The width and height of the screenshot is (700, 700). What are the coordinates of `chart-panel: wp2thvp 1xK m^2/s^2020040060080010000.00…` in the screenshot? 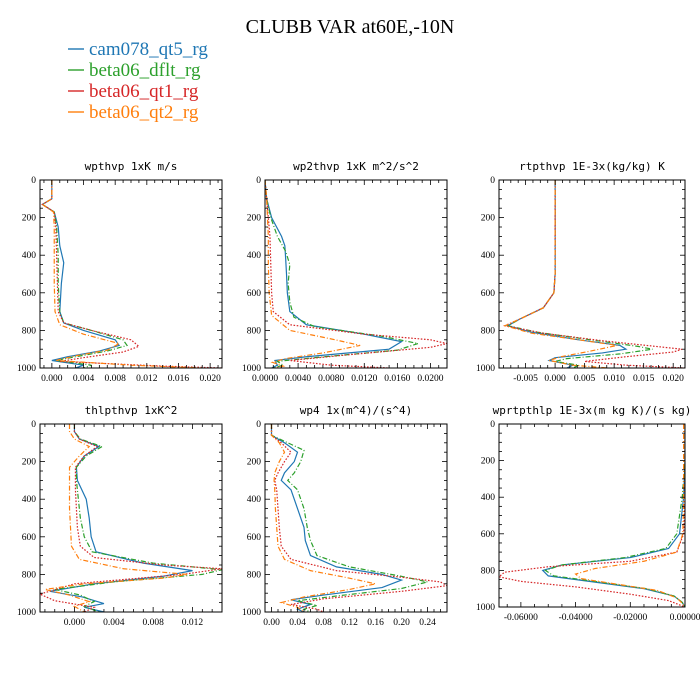 It's located at (345, 272).